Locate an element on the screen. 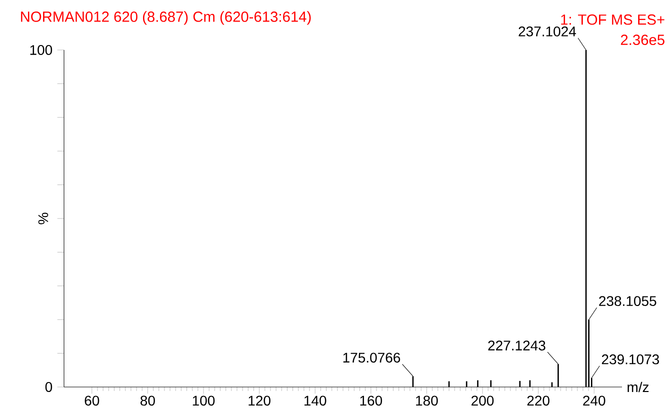  x-tick-label: 60 is located at coordinates (92, 401).